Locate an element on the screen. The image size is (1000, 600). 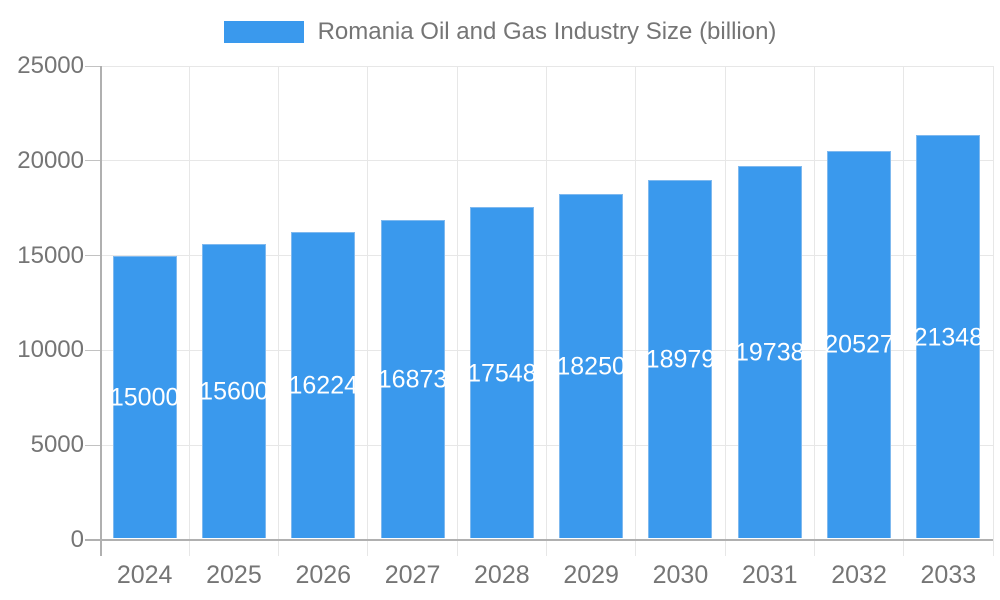
bar-2027 is located at coordinates (412, 379).